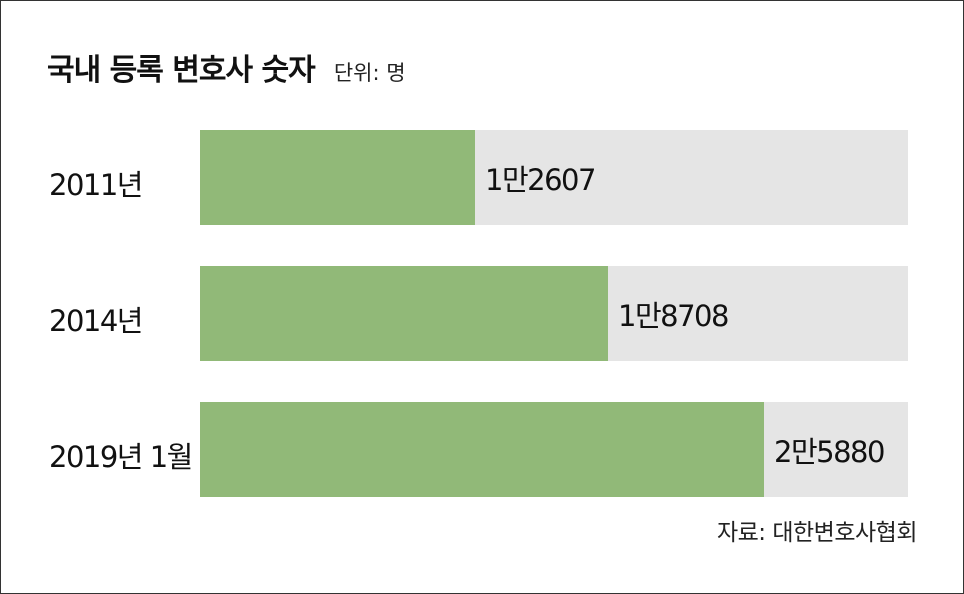 The image size is (964, 594). Describe the element at coordinates (121, 457) in the screenshot. I see `category-label: 2019년 1월` at that location.